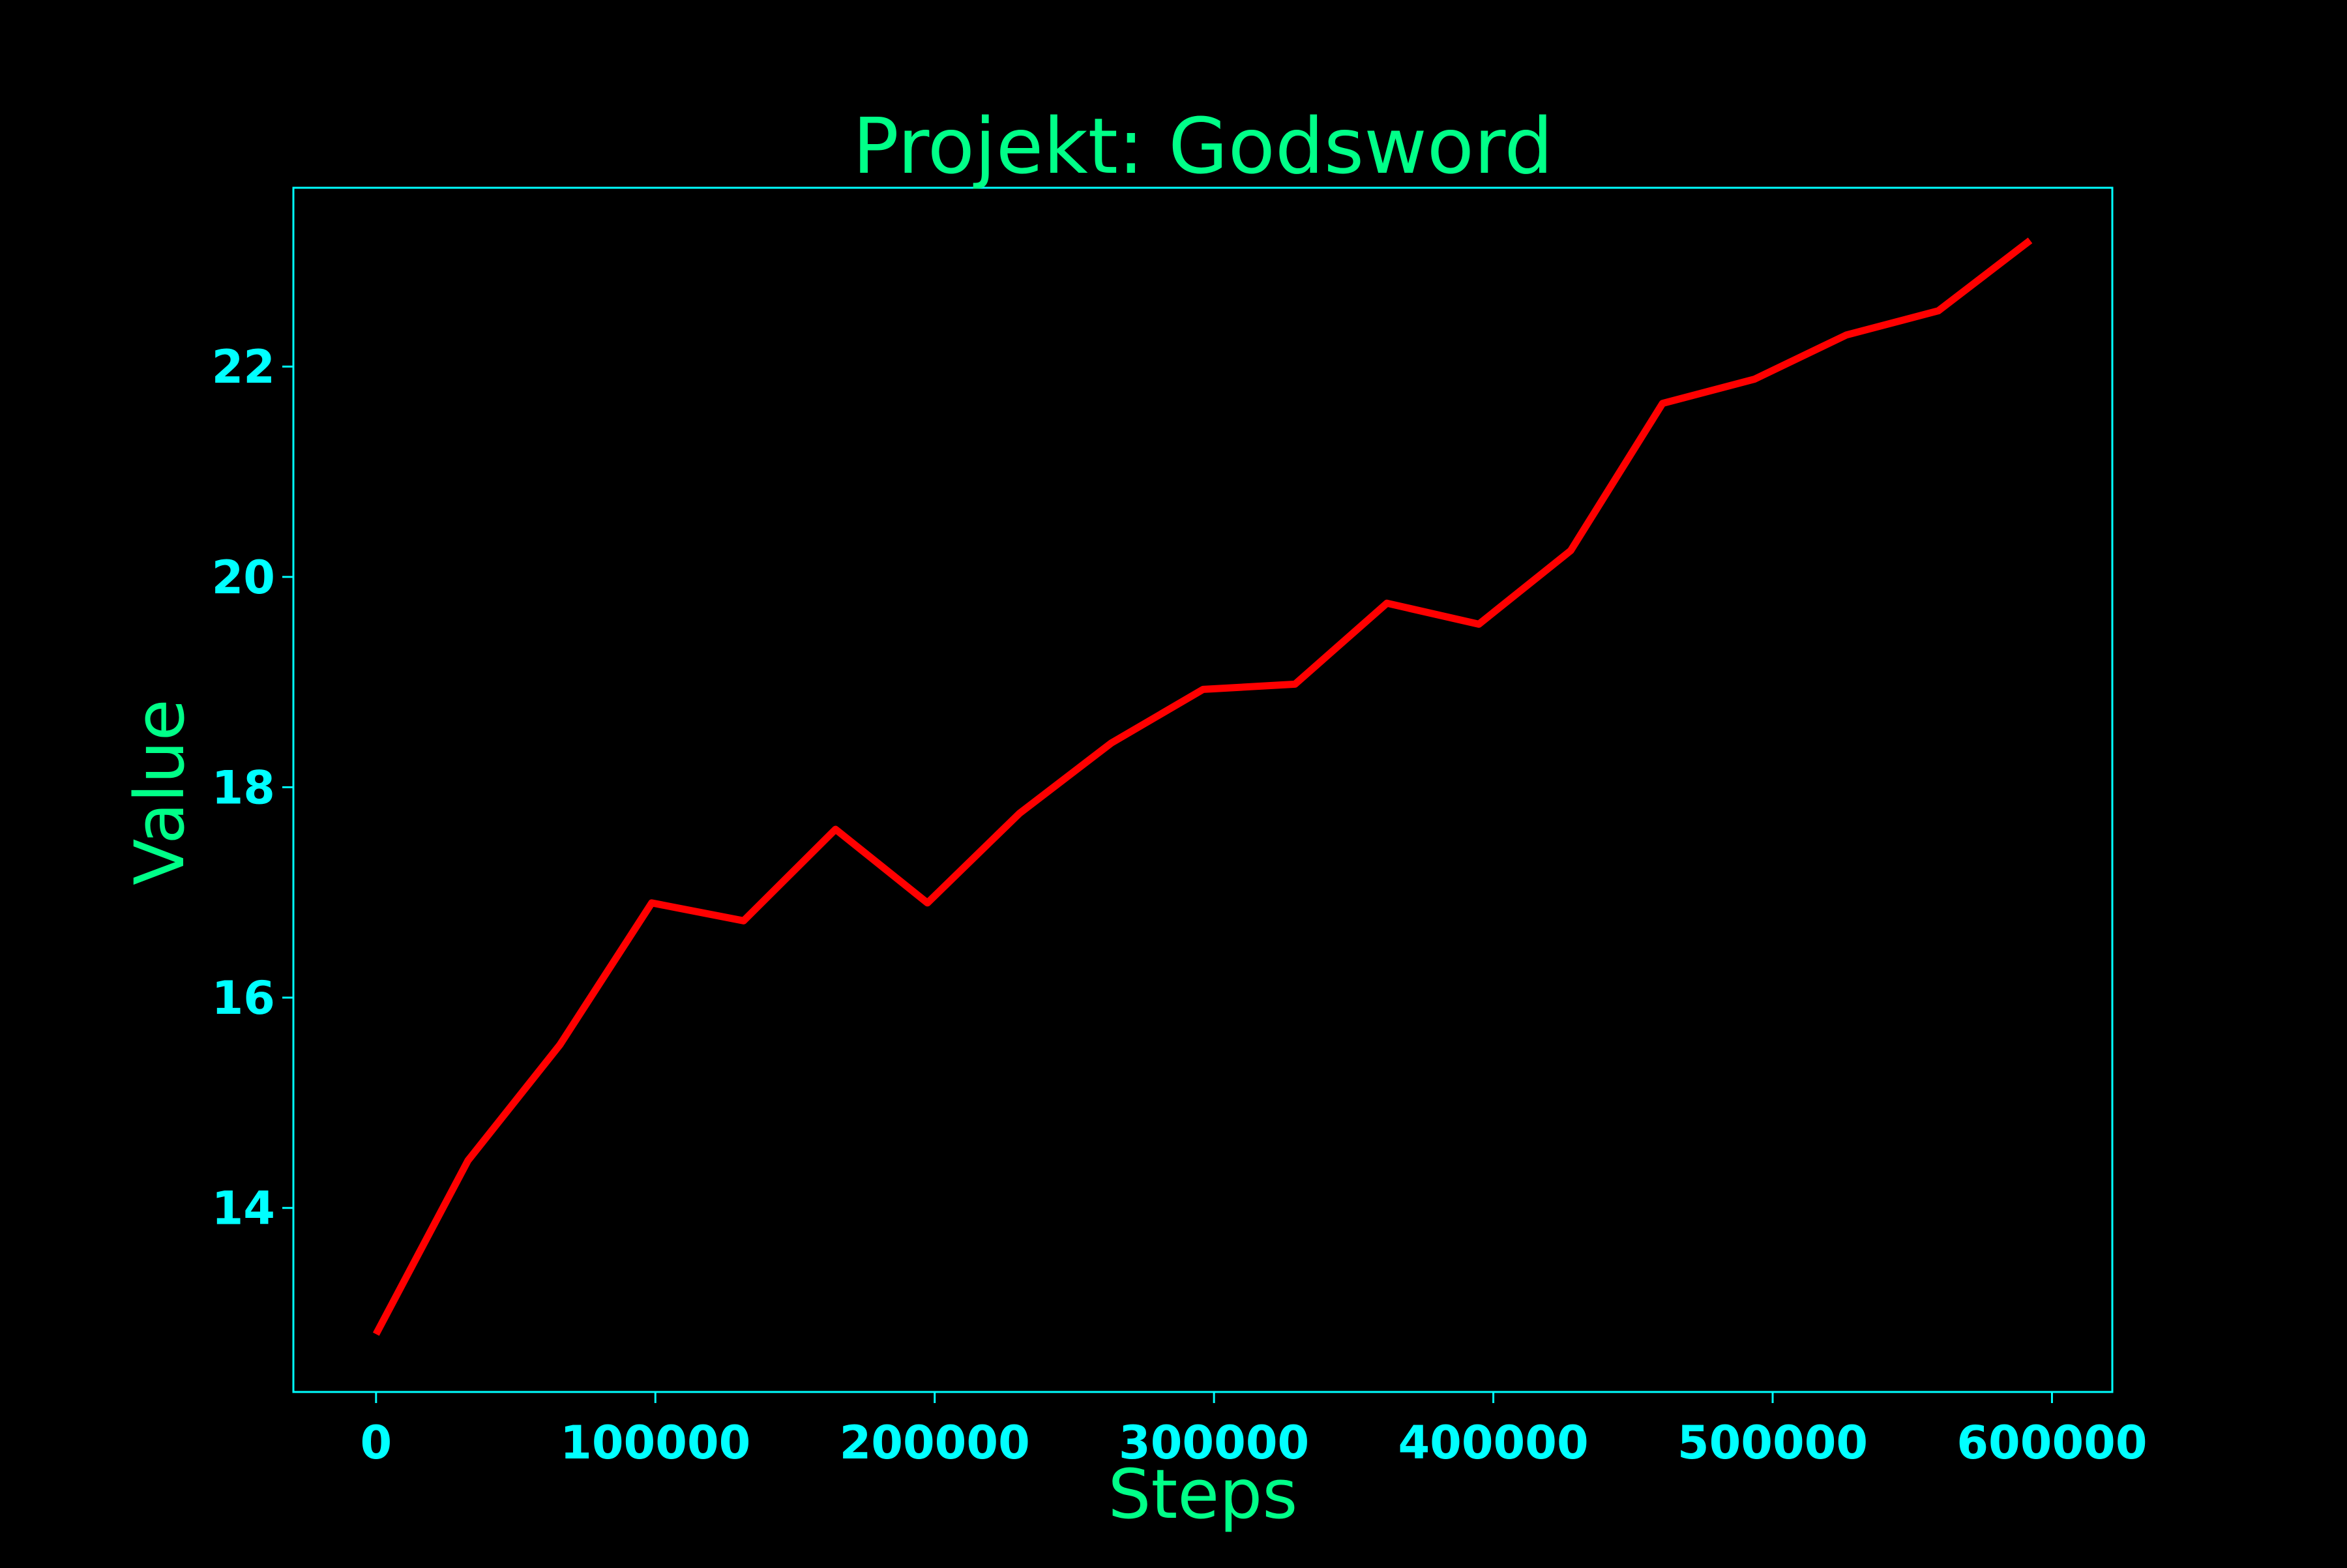  I want to click on x-tick-label: 100000, so click(655, 1443).